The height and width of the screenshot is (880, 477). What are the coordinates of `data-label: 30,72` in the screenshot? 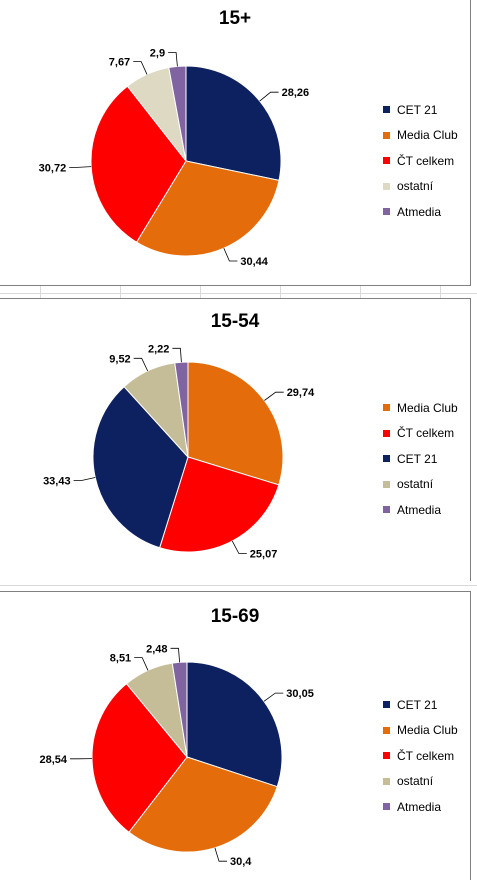 It's located at (53, 168).